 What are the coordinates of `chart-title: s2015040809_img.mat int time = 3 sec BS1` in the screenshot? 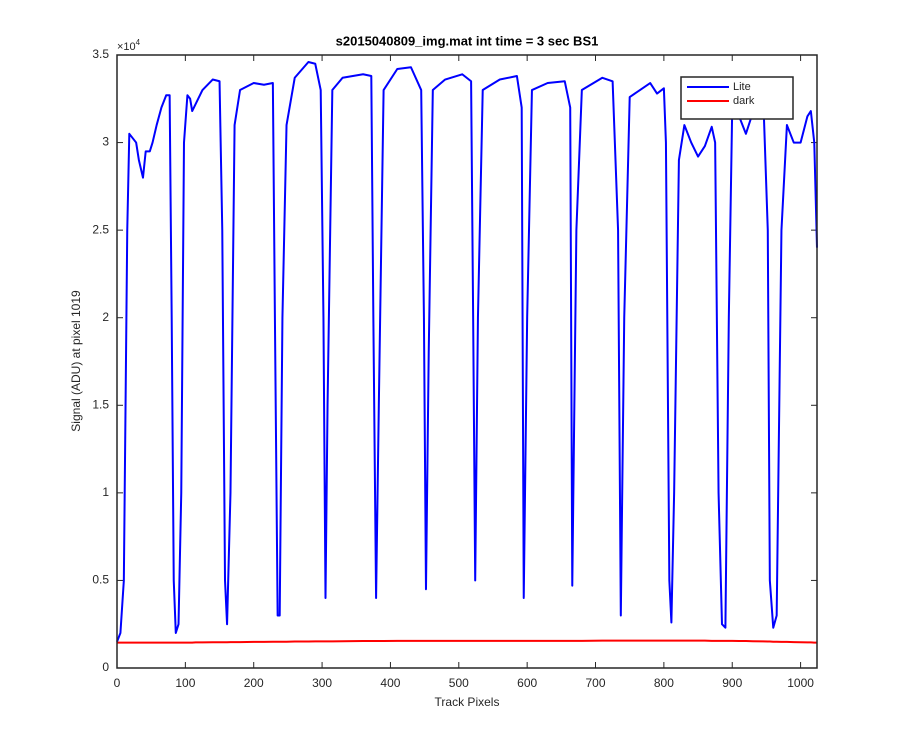 It's located at (467, 40).